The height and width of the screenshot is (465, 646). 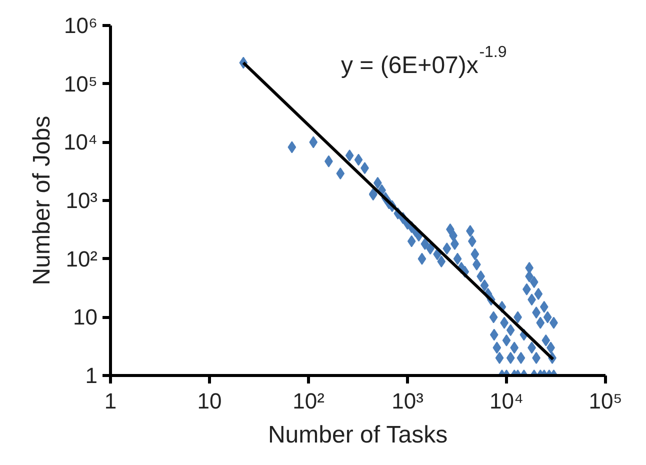 I want to click on y-tick-label: 10⁶, so click(x=81, y=25).